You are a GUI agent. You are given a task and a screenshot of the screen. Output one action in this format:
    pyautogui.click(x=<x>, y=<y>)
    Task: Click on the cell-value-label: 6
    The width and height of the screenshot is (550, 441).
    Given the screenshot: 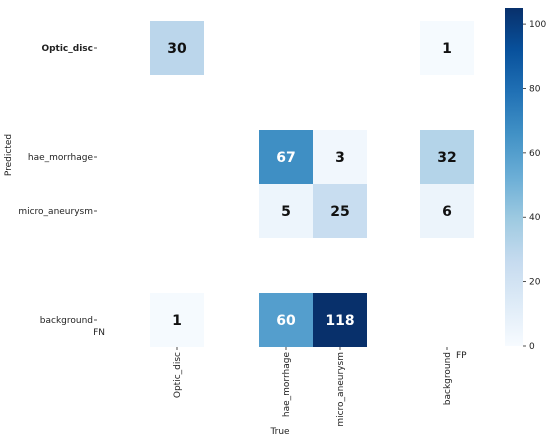 What is the action you would take?
    pyautogui.click(x=447, y=212)
    